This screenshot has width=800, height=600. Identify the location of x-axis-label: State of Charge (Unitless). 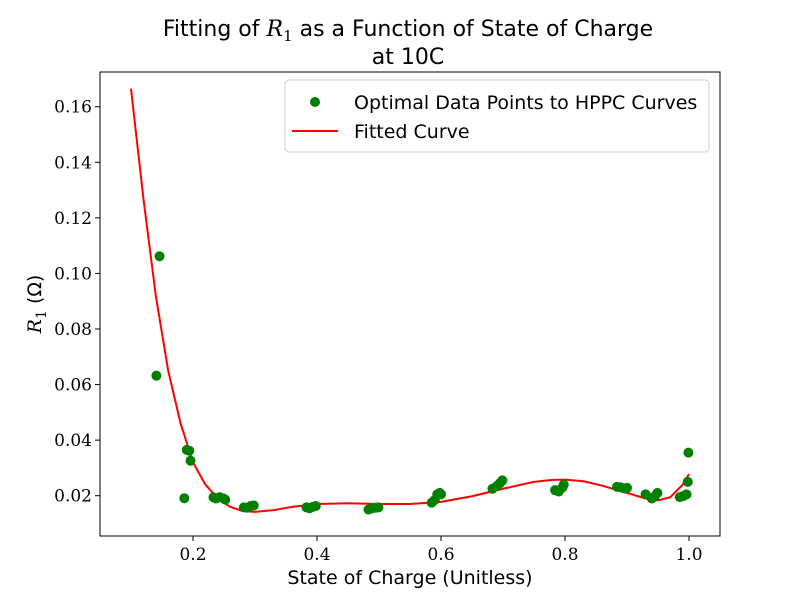
(409, 578).